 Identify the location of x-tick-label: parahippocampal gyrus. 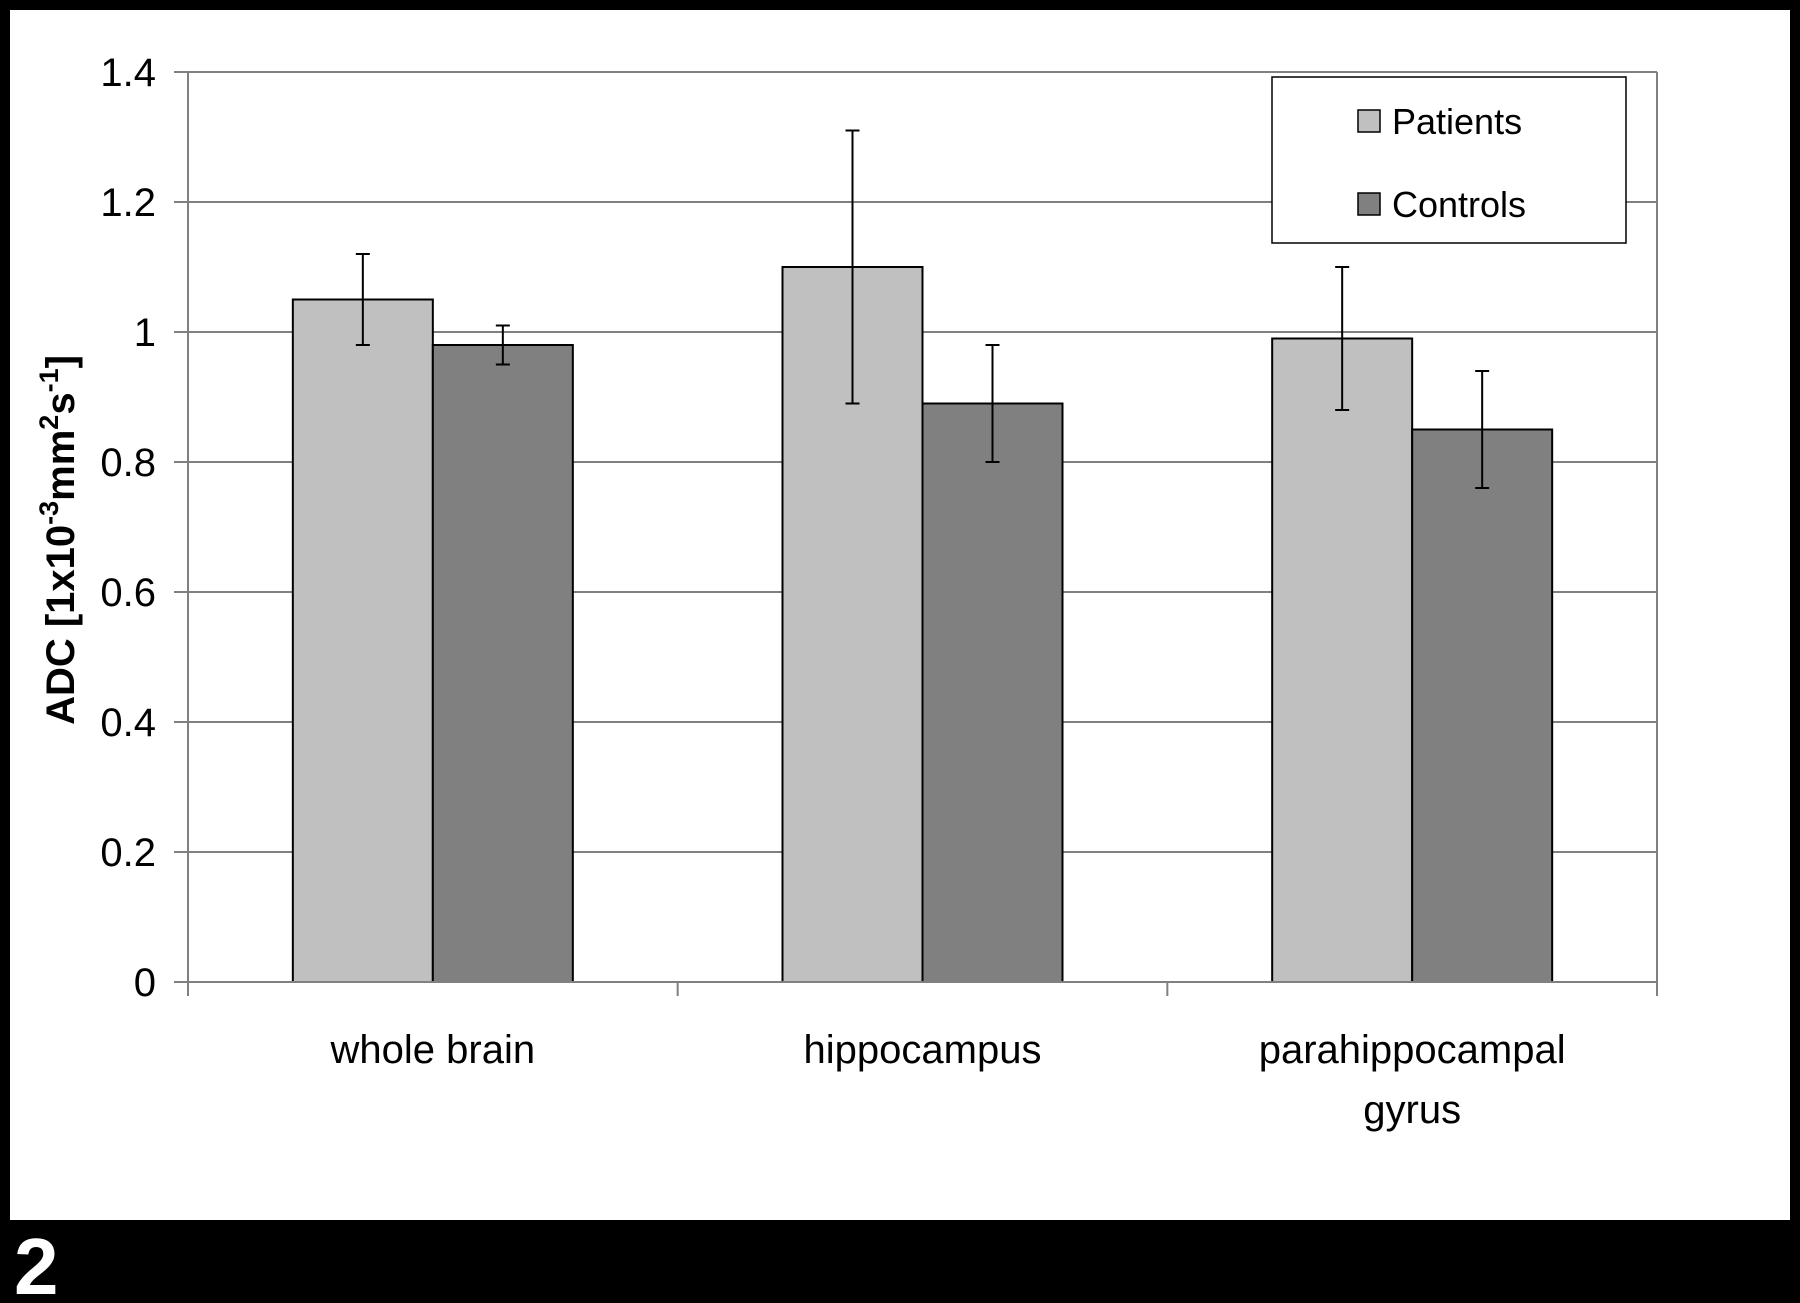
(1412, 1080).